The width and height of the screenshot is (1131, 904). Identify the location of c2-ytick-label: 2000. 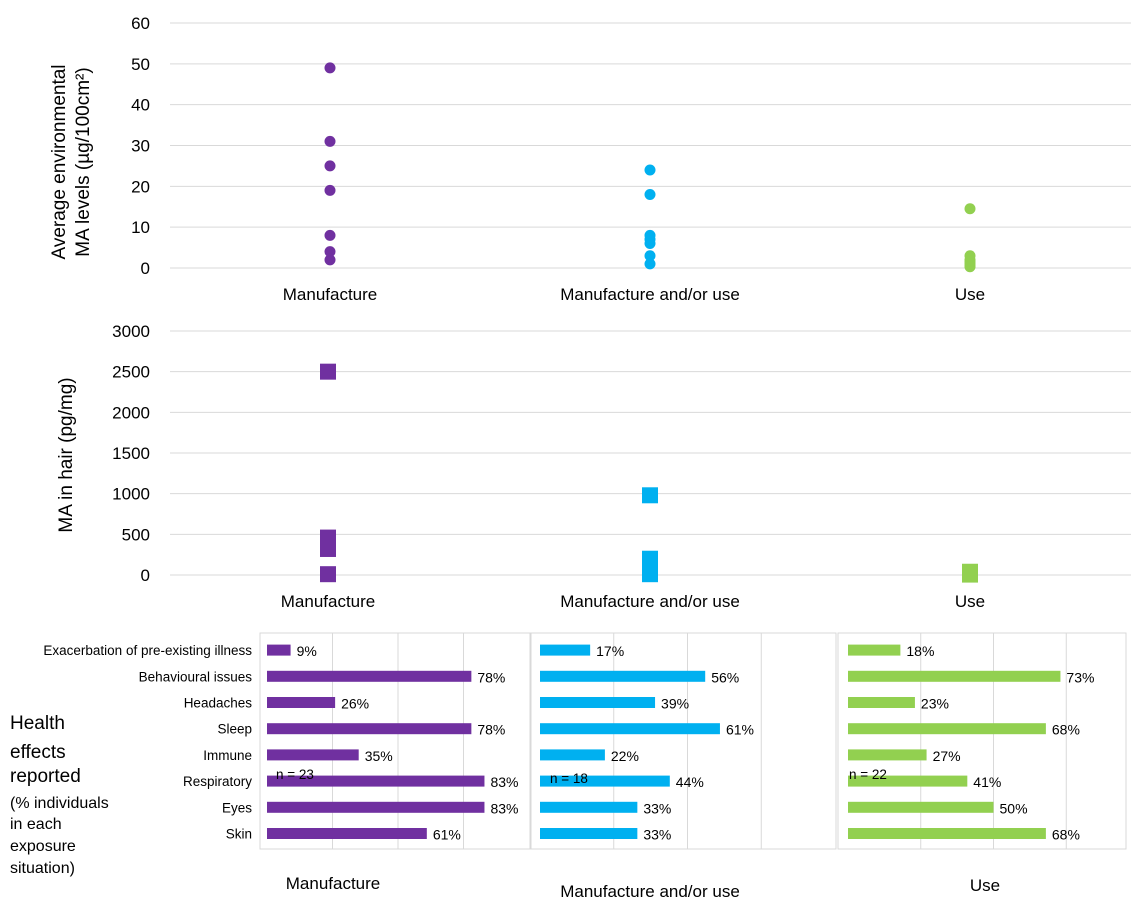
(131, 412).